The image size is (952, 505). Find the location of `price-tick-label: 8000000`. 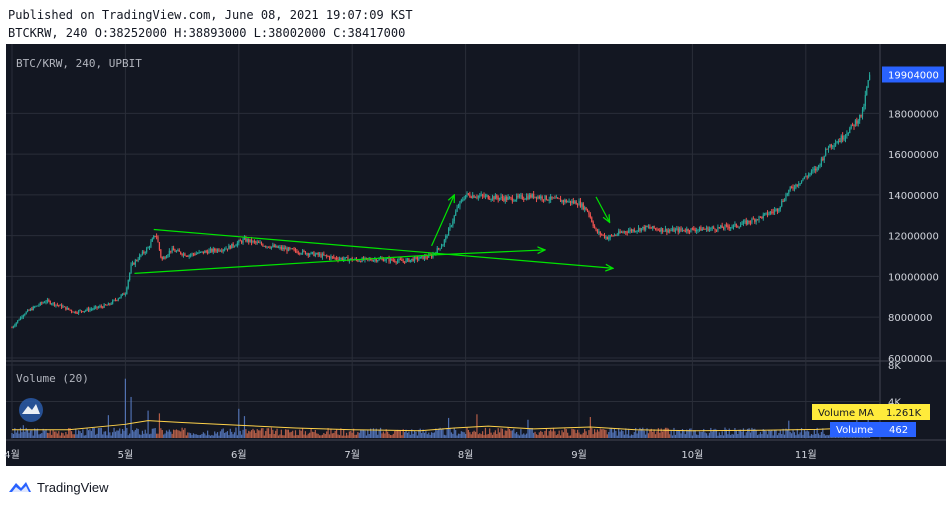

price-tick-label: 8000000 is located at coordinates (910, 318).